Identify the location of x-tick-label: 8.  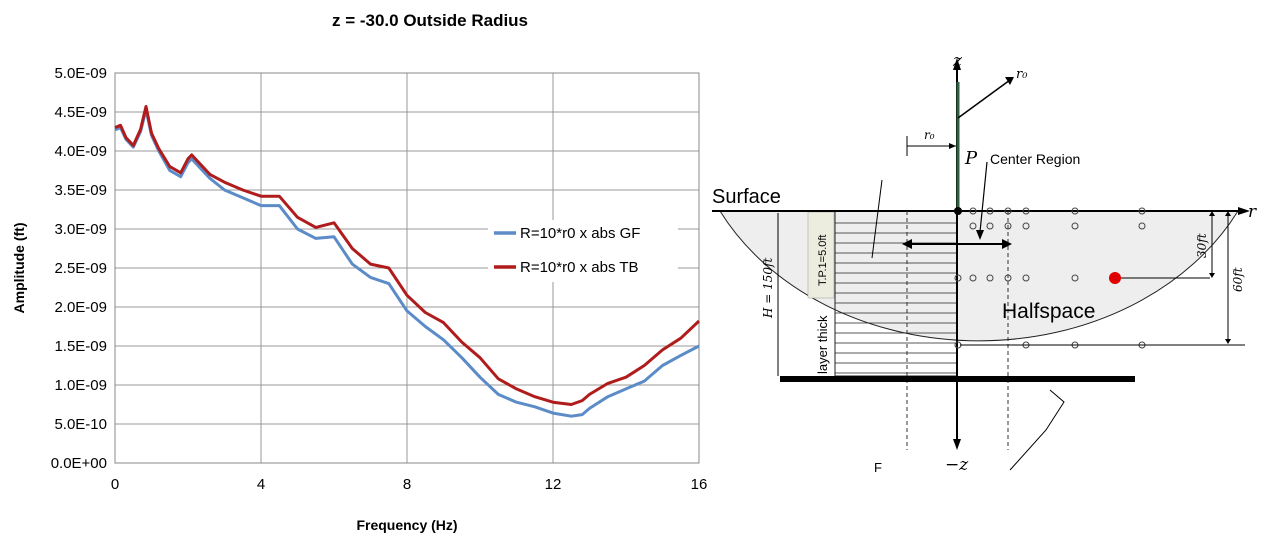
(407, 484).